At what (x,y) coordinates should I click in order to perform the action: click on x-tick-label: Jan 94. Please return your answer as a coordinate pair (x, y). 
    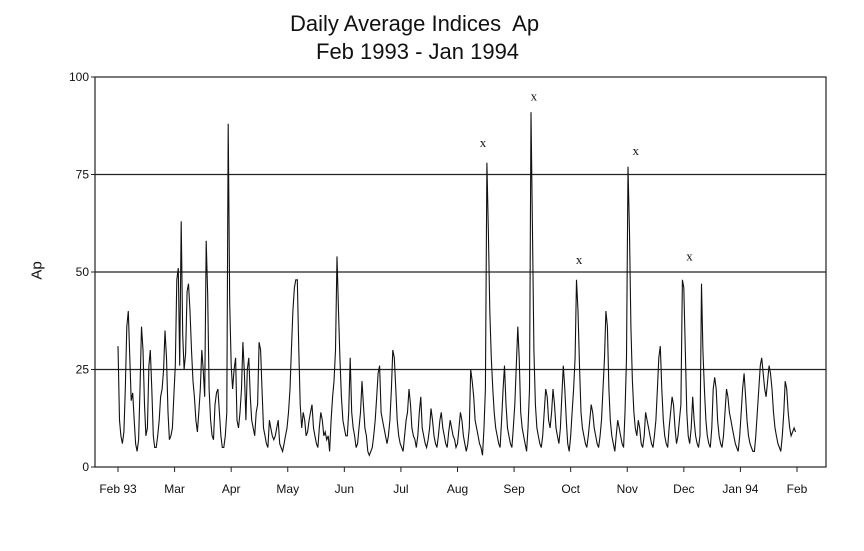
    Looking at the image, I should click on (740, 489).